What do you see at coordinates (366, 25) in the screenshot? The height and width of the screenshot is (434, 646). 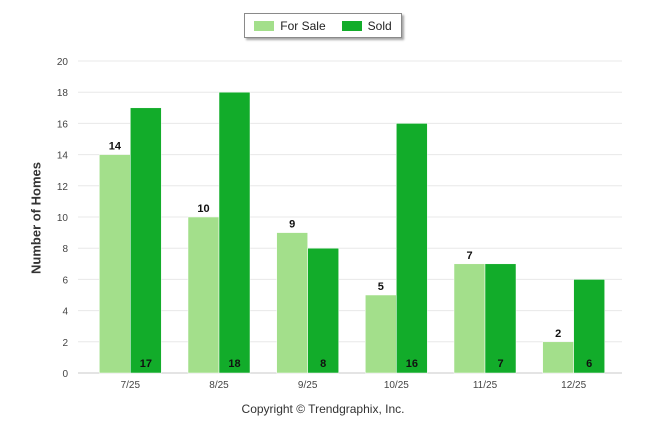 I see `legend-item-sold: Sold` at bounding box center [366, 25].